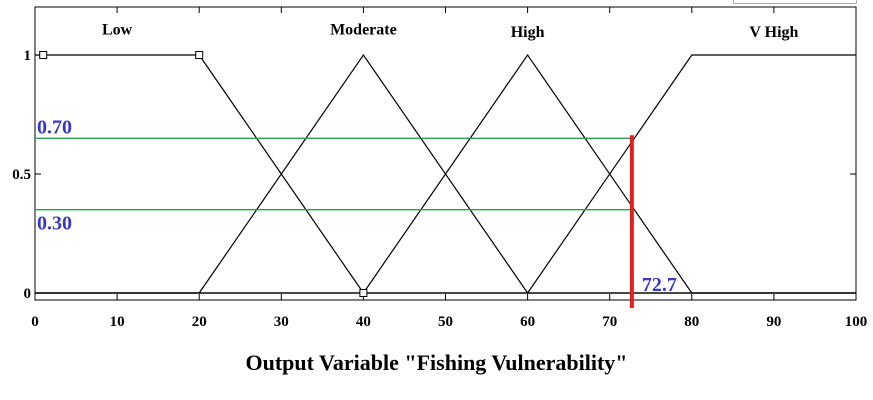 Image resolution: width=873 pixels, height=400 pixels. What do you see at coordinates (28, 294) in the screenshot?
I see `y-tick-label: 0` at bounding box center [28, 294].